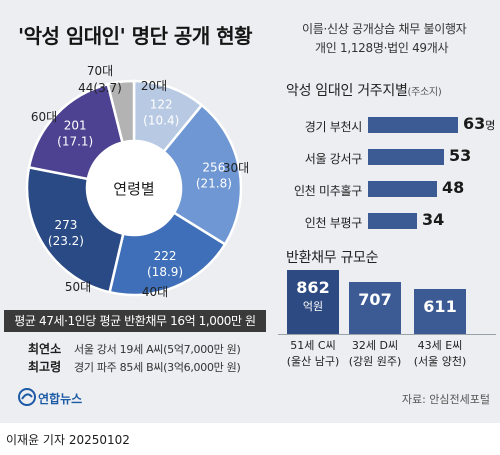  I want to click on donut-value-0: 122, so click(161, 105).